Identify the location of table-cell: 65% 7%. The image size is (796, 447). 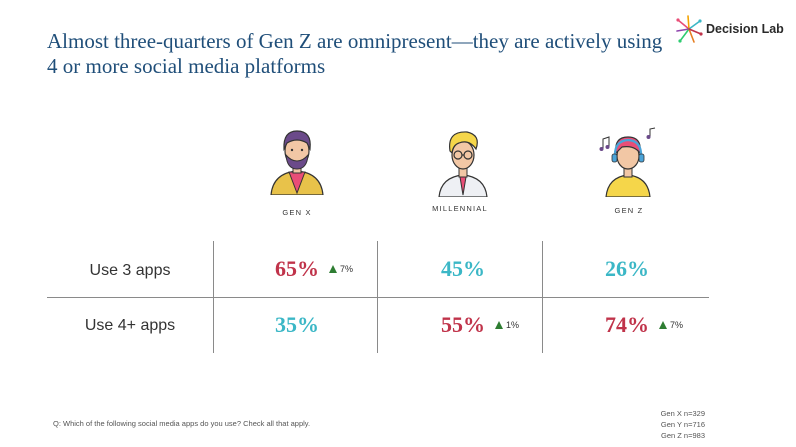
(314, 269).